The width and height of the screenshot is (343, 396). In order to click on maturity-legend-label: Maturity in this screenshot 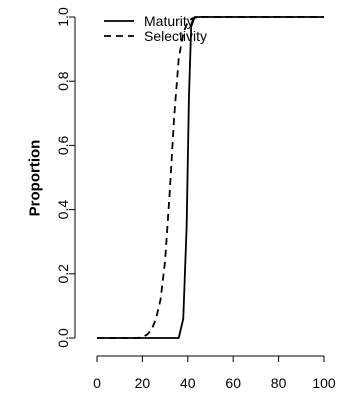, I will do `click(169, 21)`.